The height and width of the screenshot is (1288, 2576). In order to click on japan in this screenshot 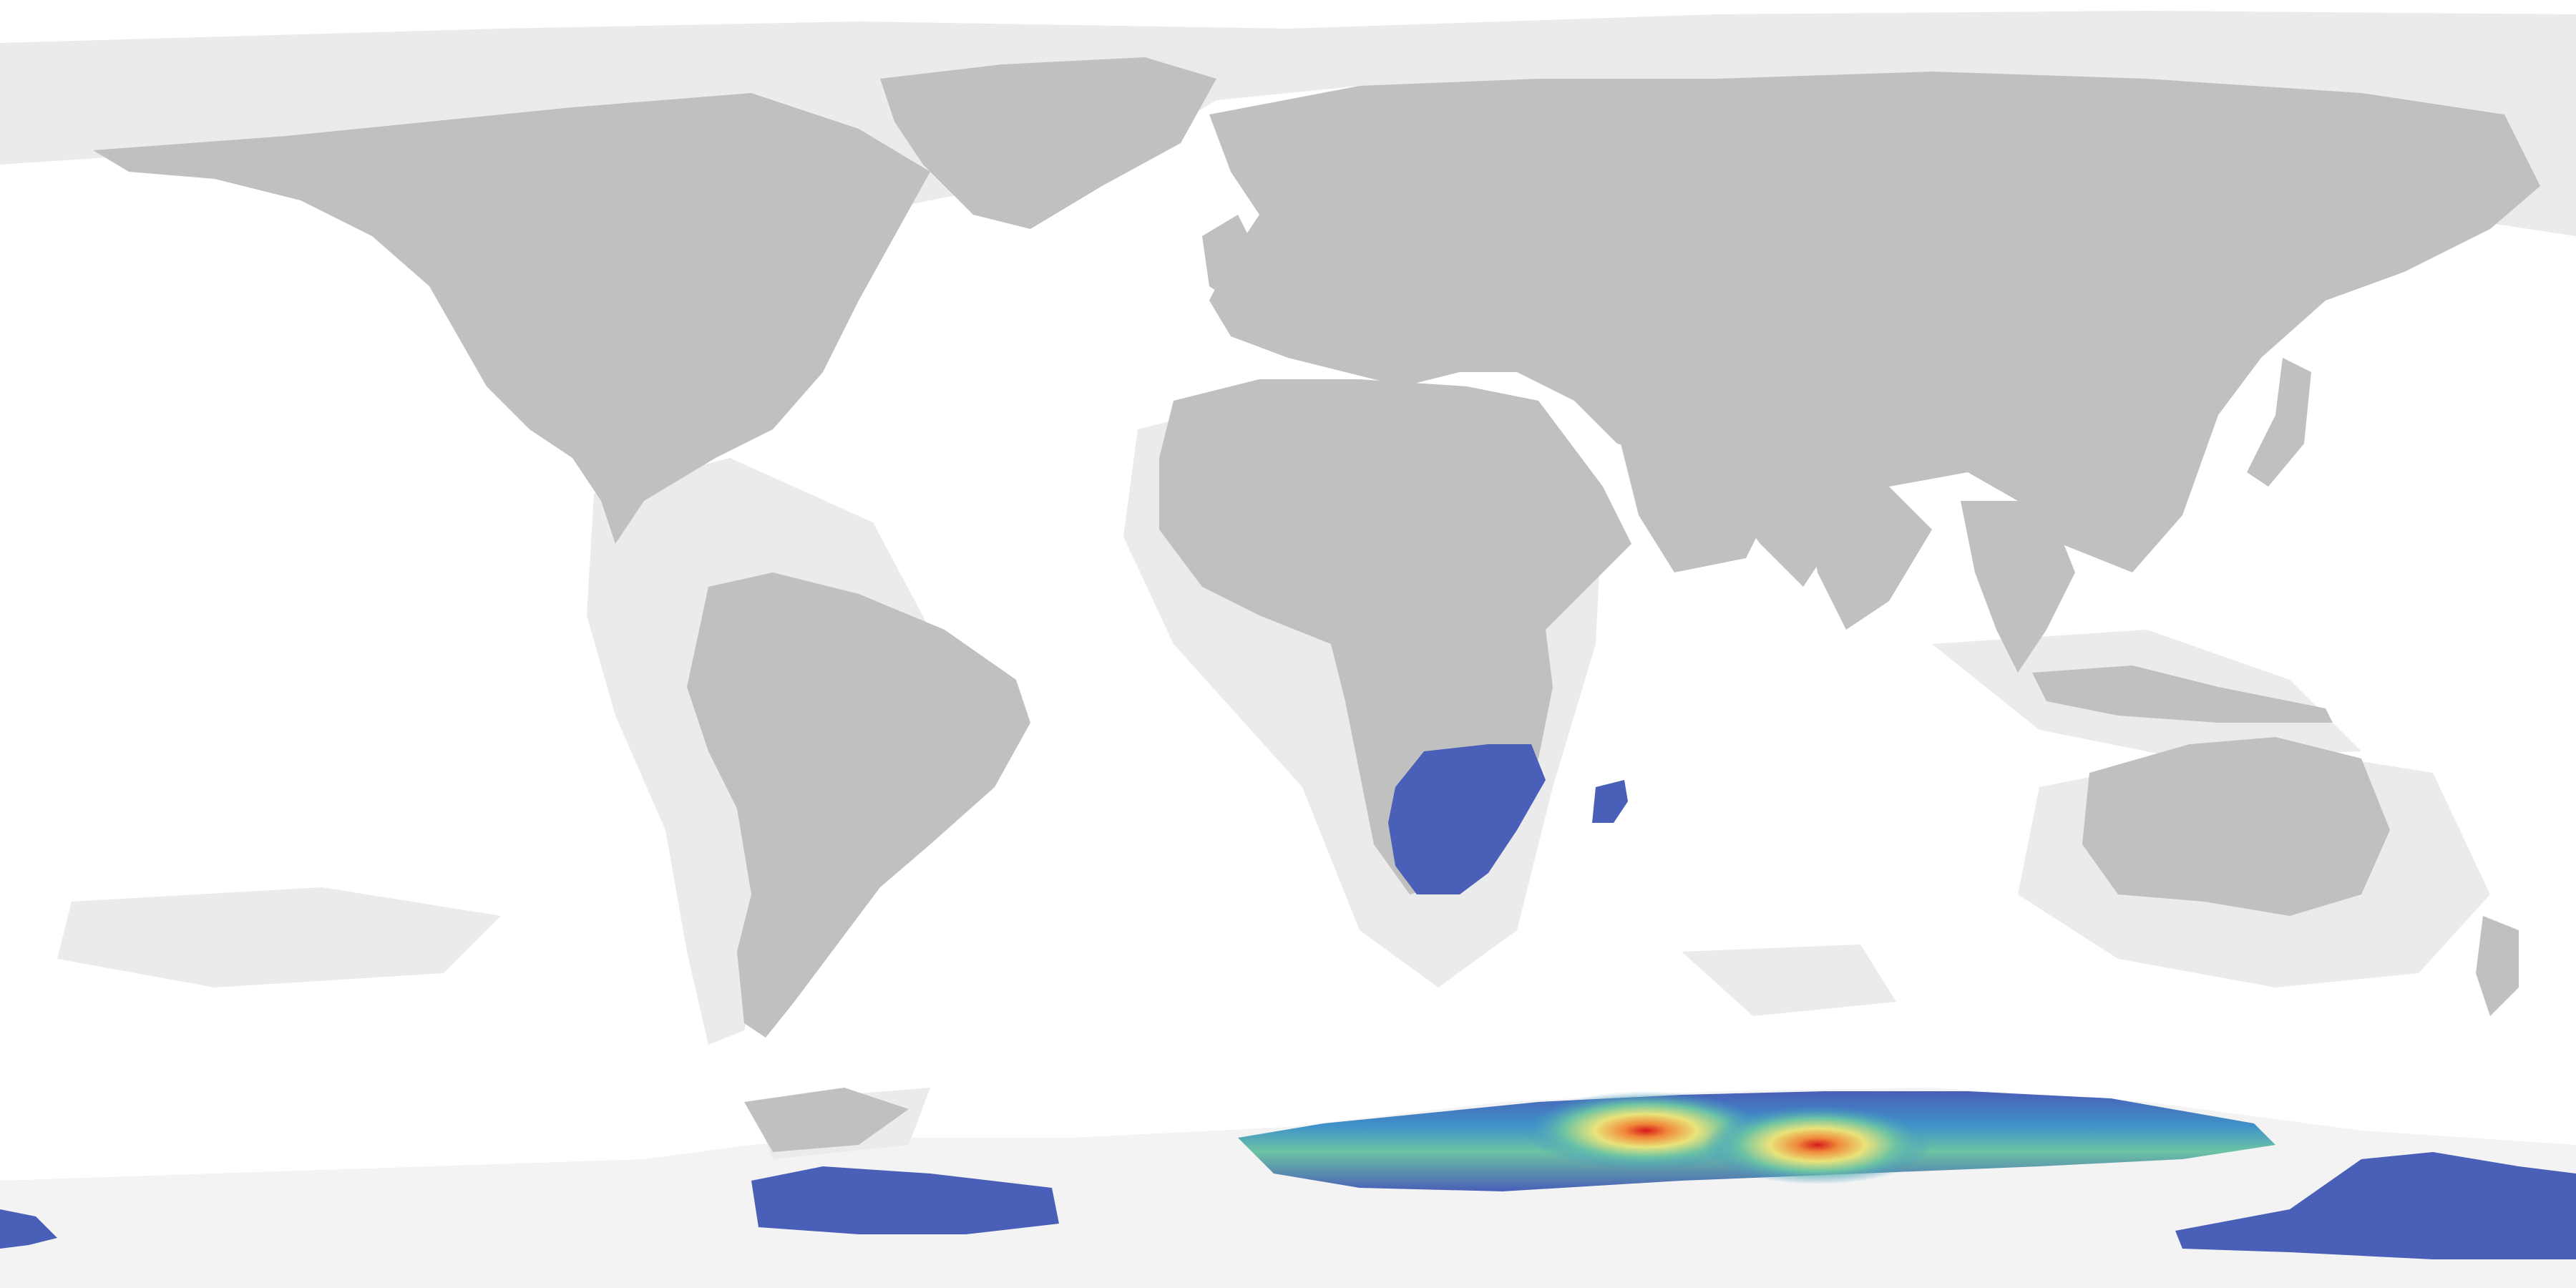, I will do `click(2279, 422)`.